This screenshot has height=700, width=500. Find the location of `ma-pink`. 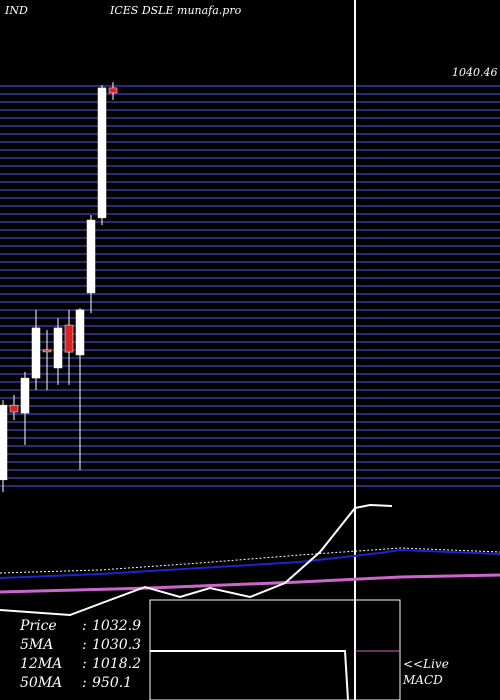

ma-pink is located at coordinates (250, 583).